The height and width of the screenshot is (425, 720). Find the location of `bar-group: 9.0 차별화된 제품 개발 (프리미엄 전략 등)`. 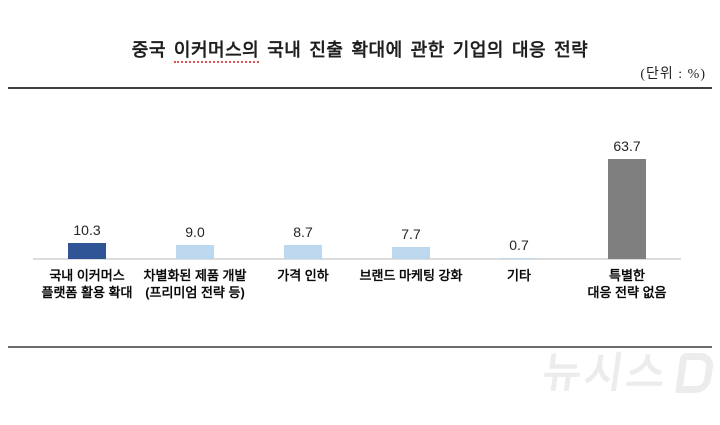

bar-group: 9.0 차별화된 제품 개발 (프리미엄 전략 등) is located at coordinates (195, 224).